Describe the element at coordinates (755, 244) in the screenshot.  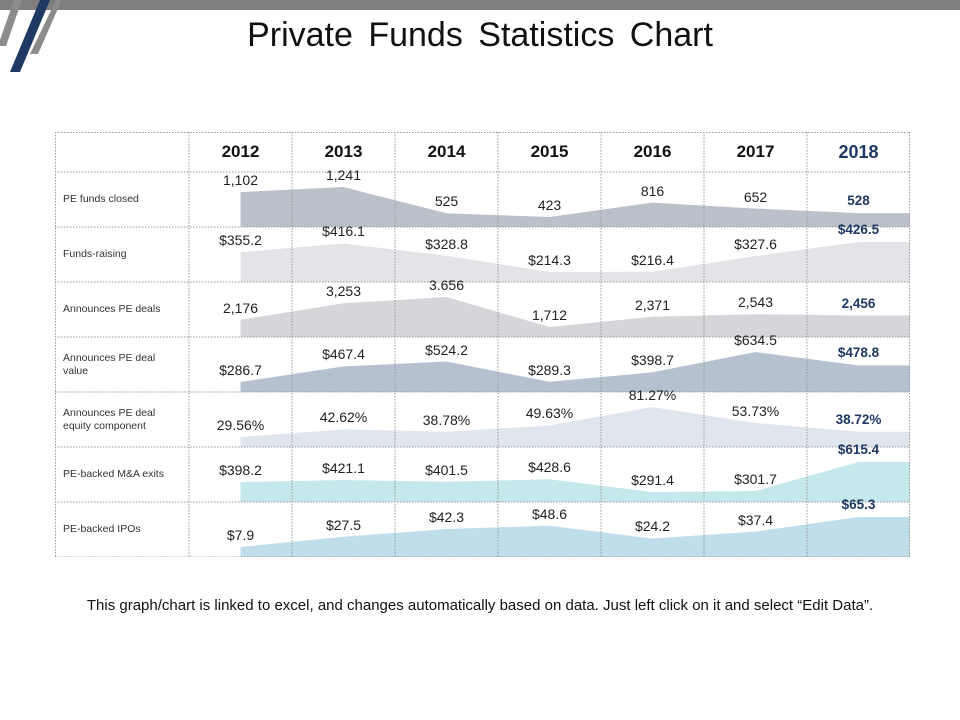
I see `data-label: $327.6` at that location.